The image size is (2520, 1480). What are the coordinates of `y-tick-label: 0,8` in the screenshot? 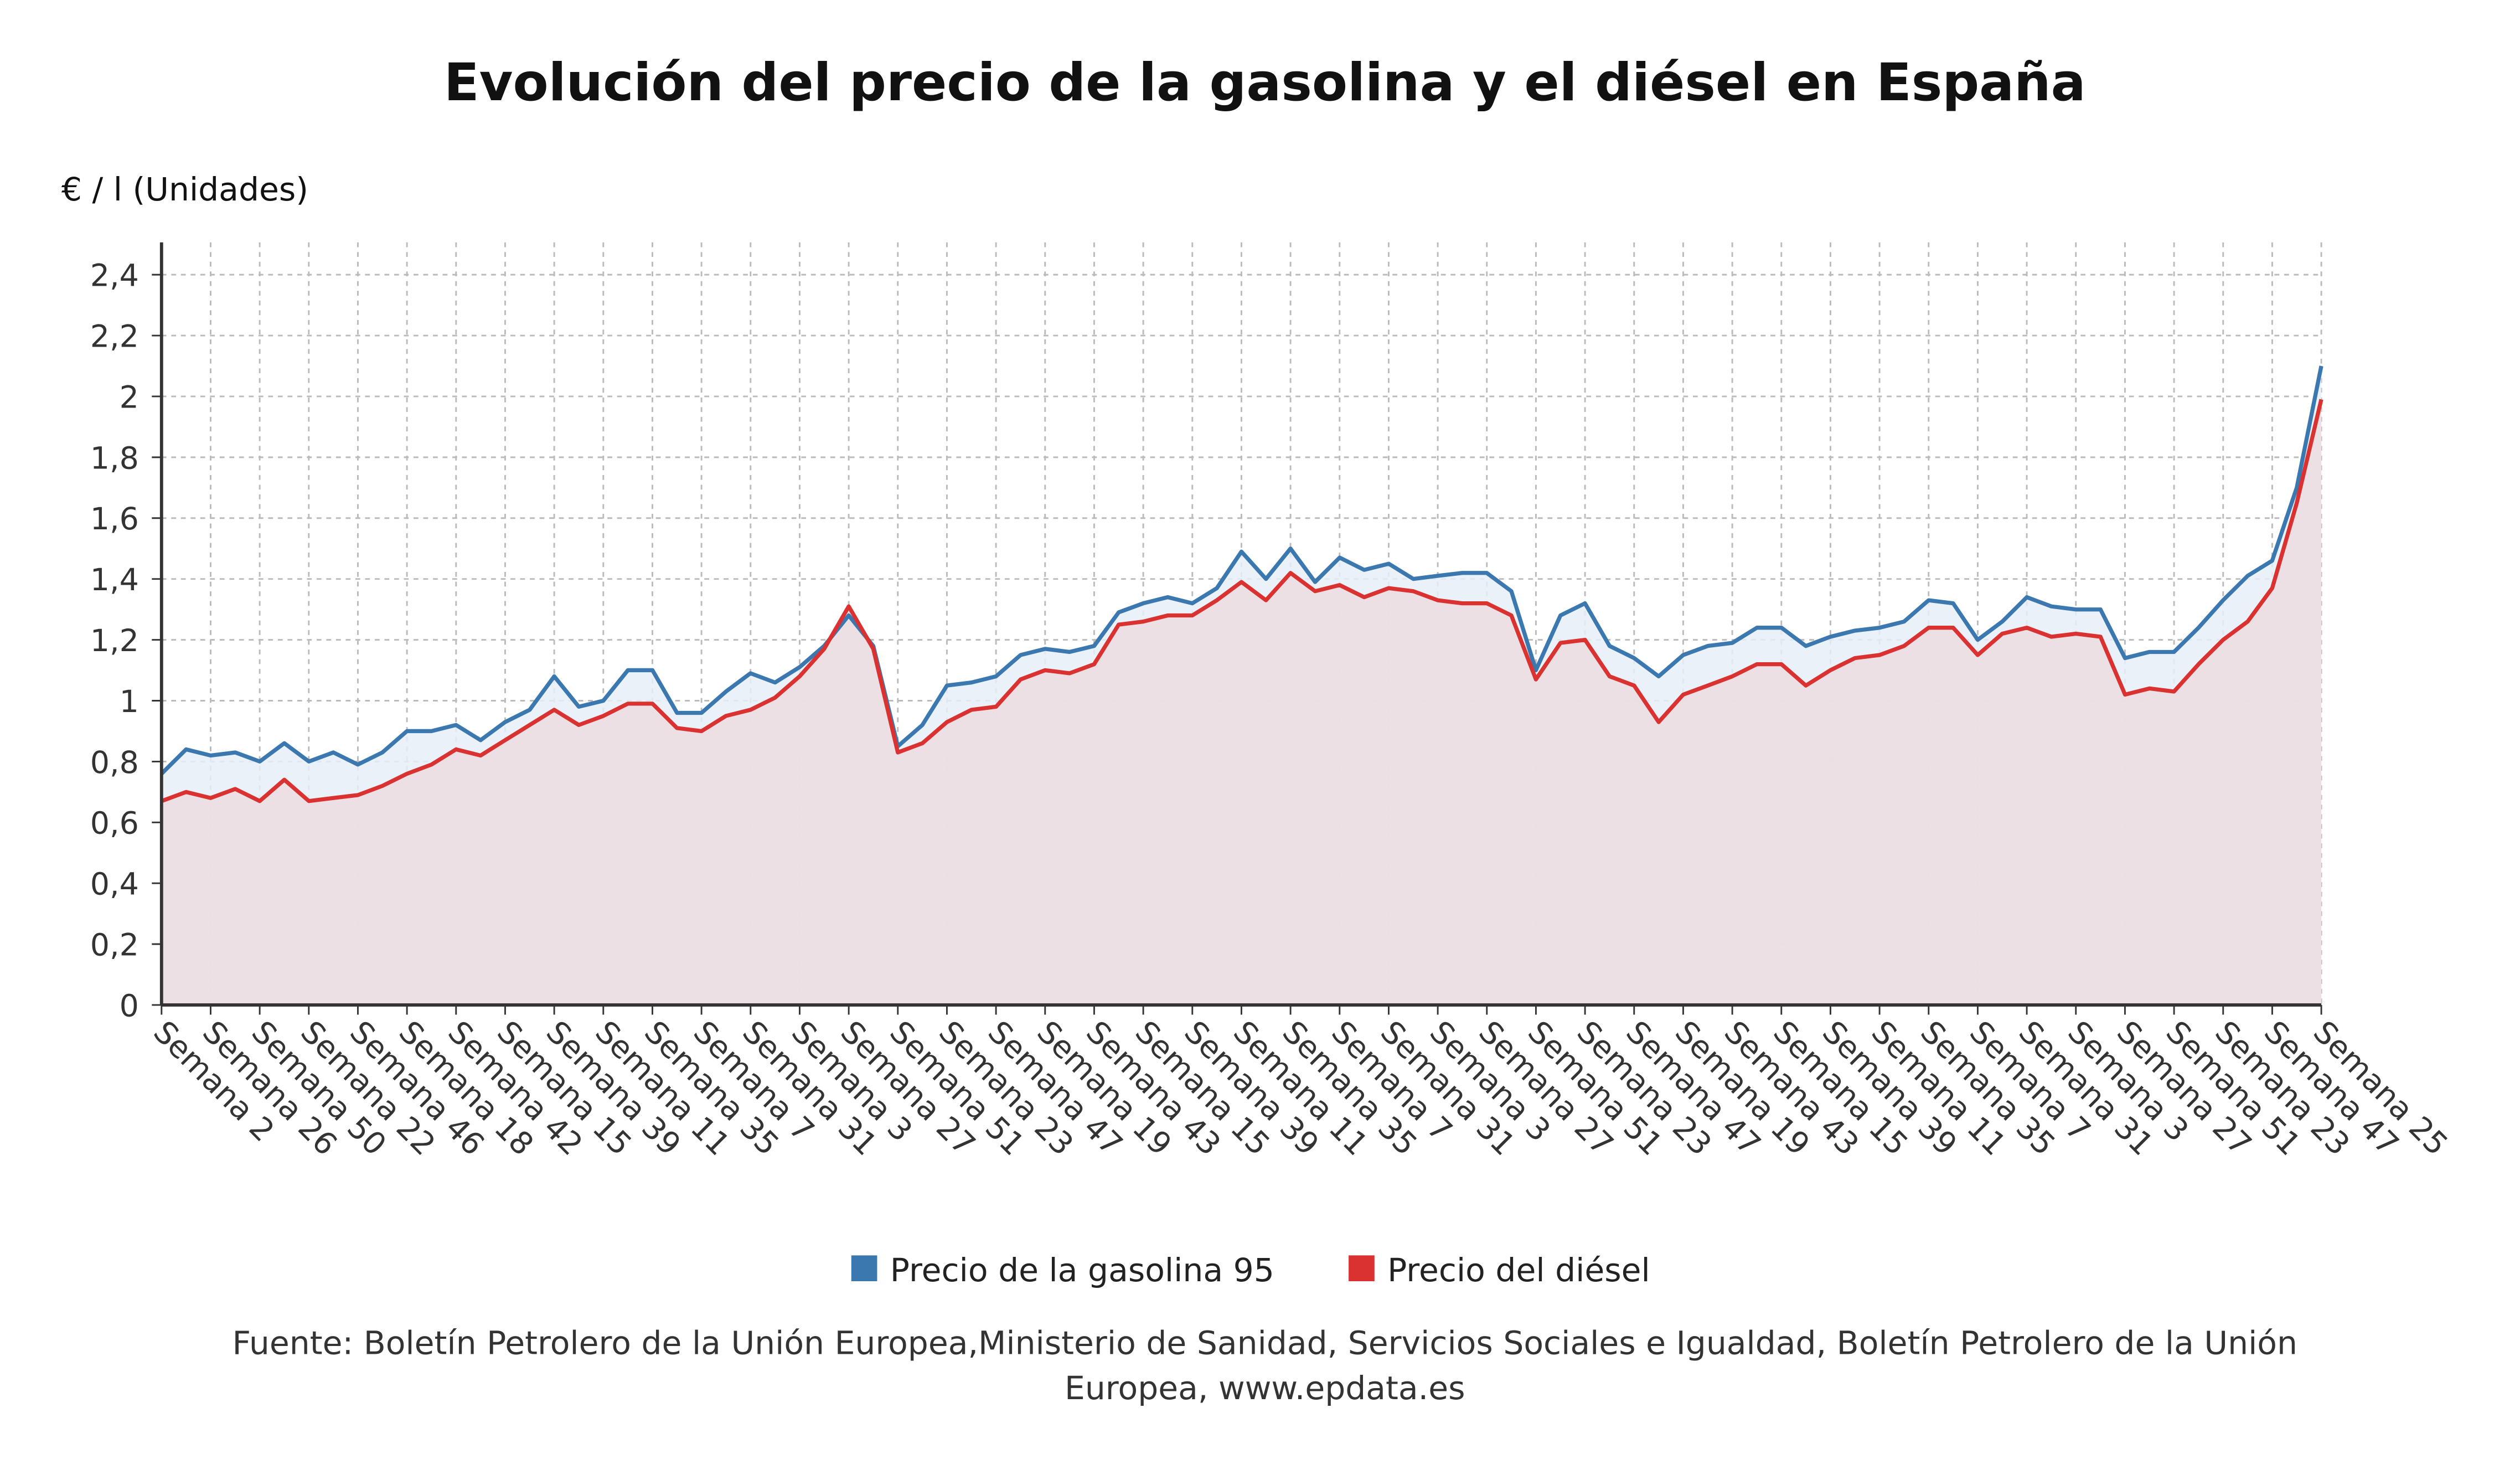 It's located at (115, 763).